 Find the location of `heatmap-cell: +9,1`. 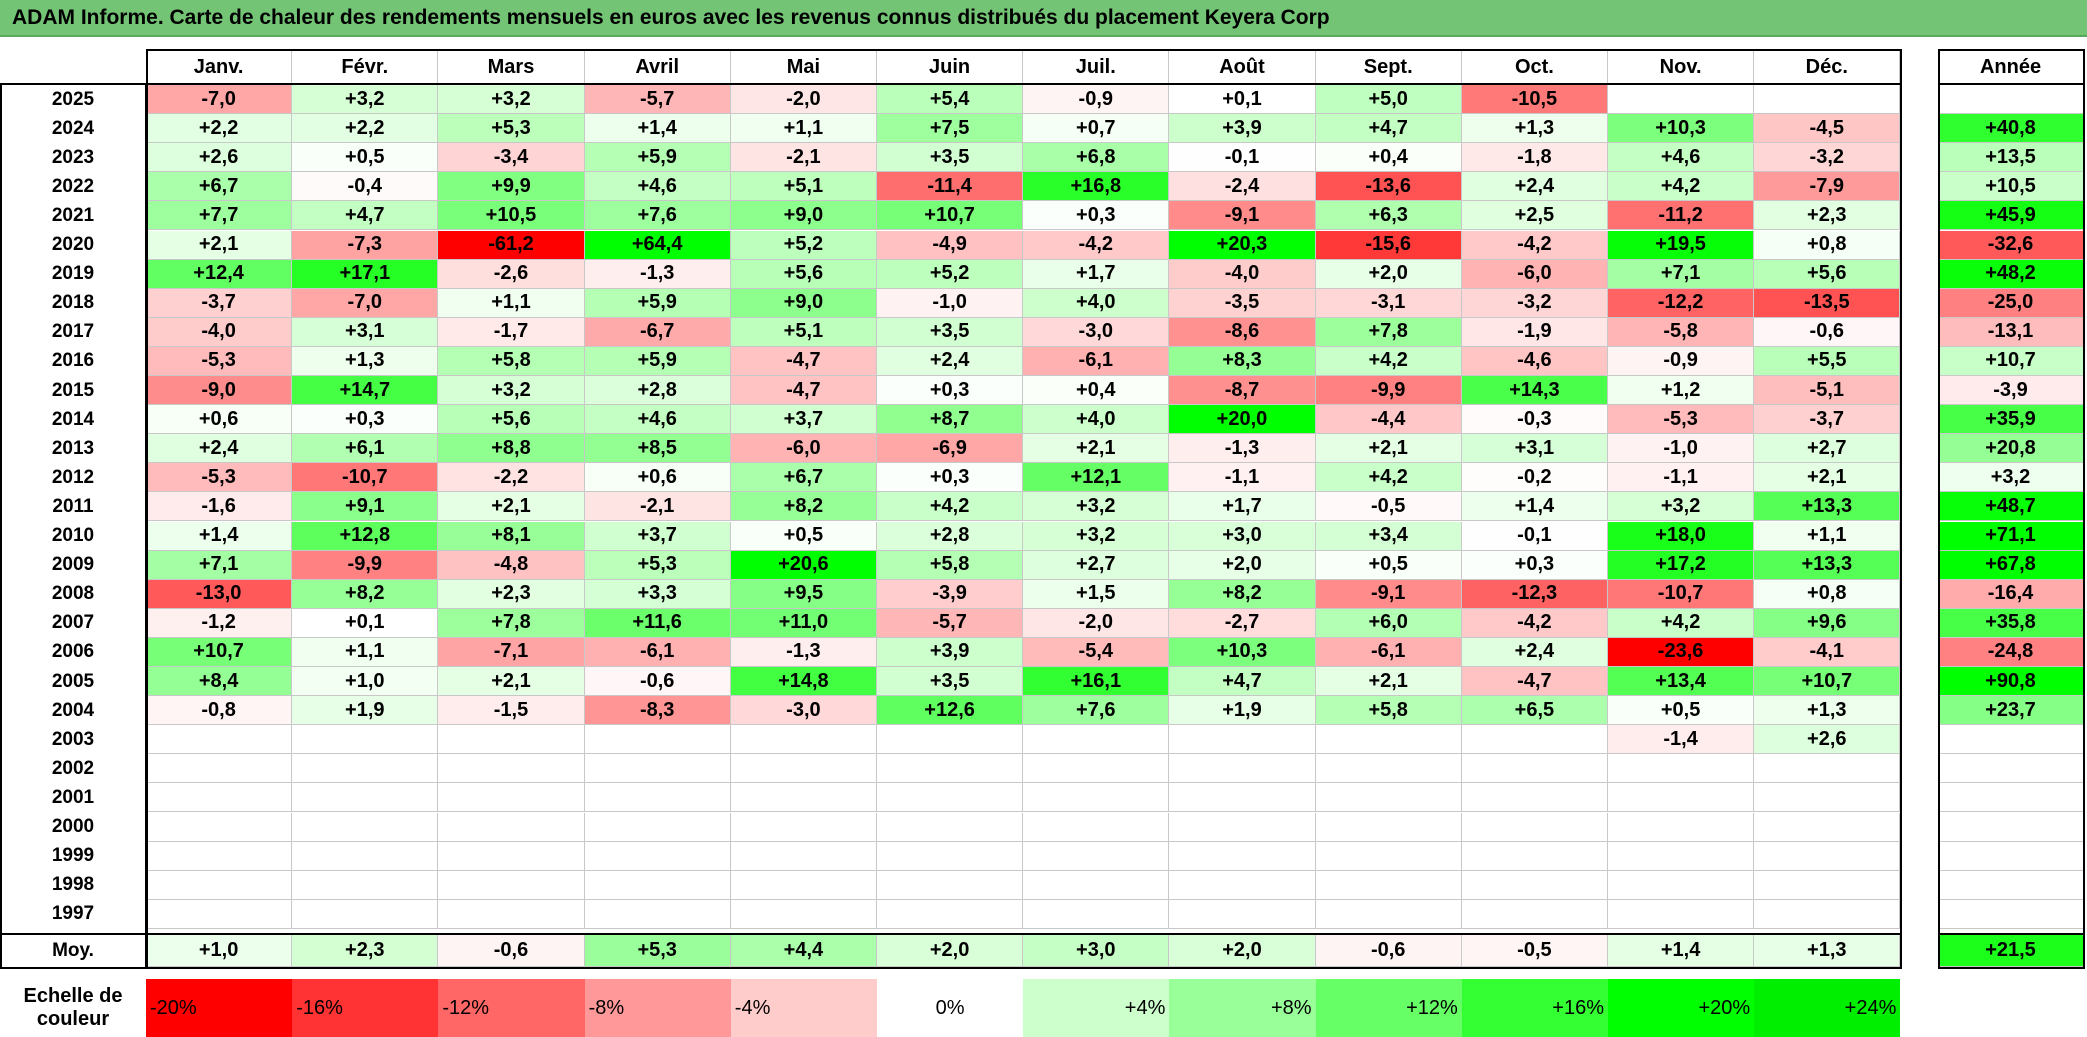

heatmap-cell: +9,1 is located at coordinates (365, 507).